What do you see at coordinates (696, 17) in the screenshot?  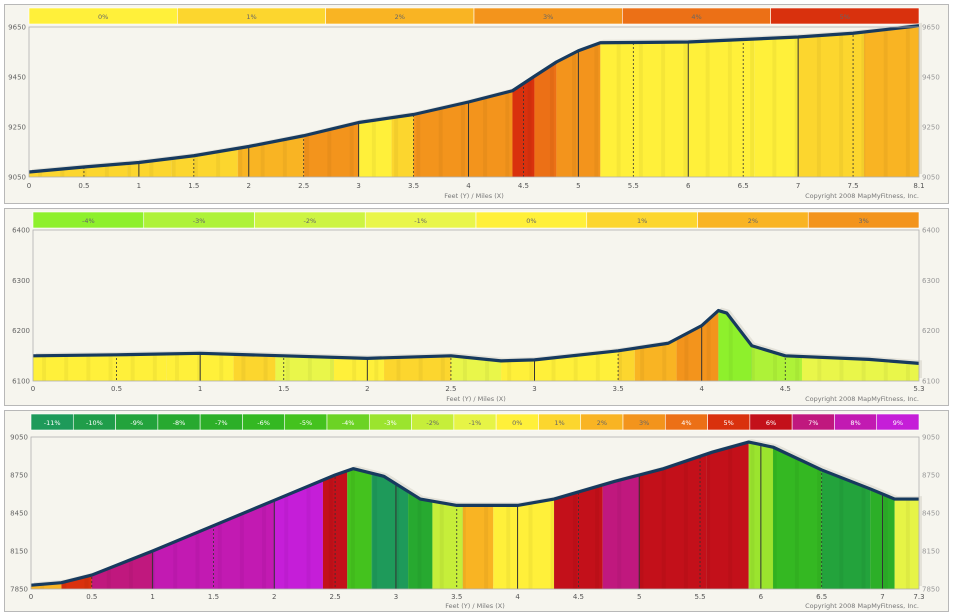 I see `legend-label-4: 4%` at bounding box center [696, 17].